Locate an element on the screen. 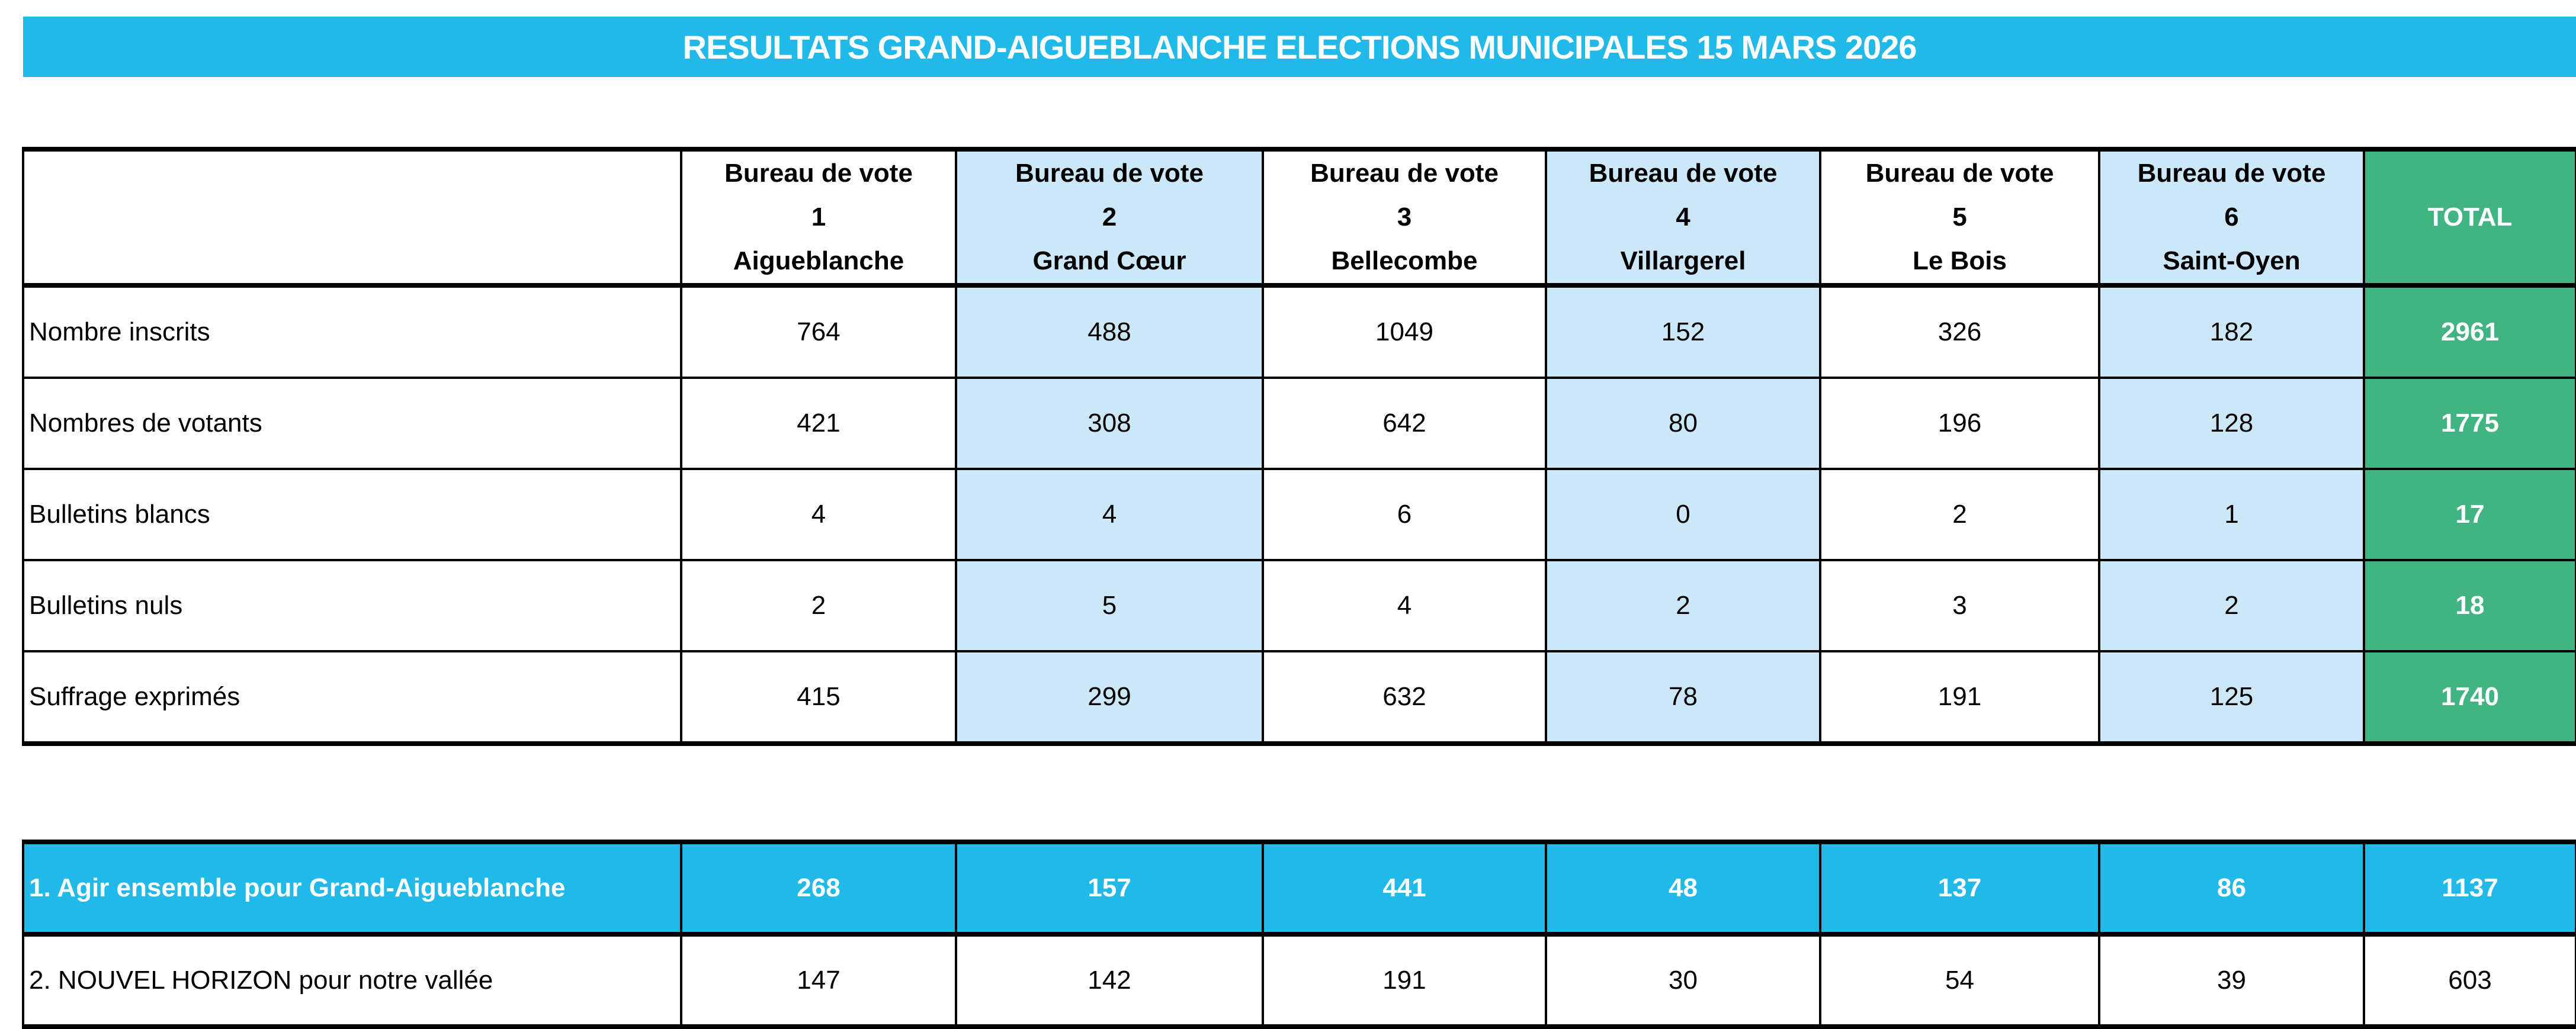  value-cell: 1049 is located at coordinates (1404, 331).